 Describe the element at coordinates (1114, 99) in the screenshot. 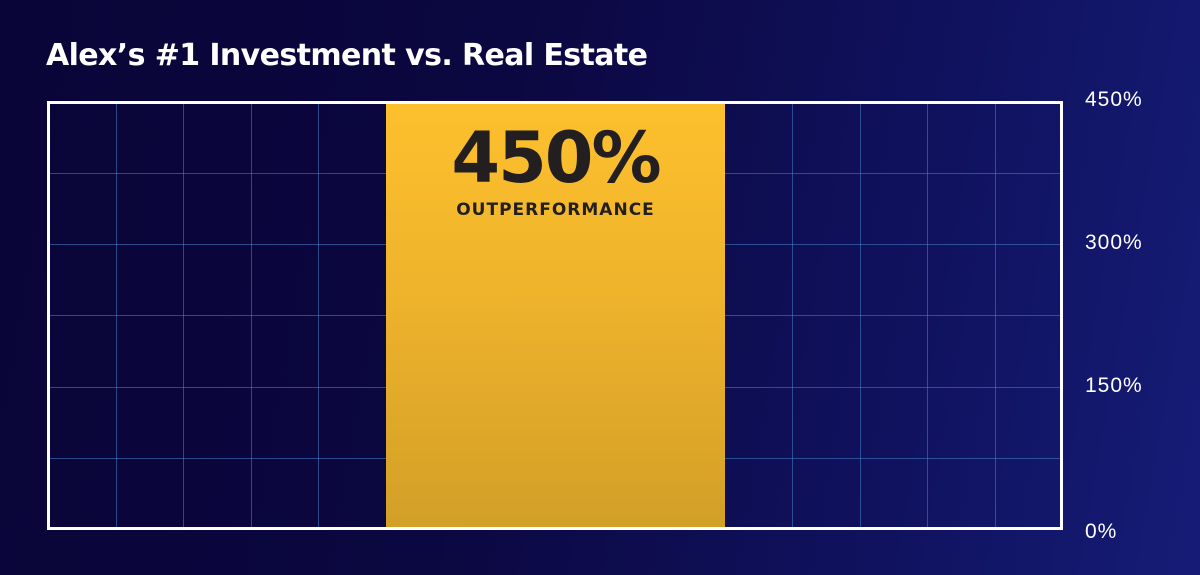

I see `y-tick-450: 450%` at that location.